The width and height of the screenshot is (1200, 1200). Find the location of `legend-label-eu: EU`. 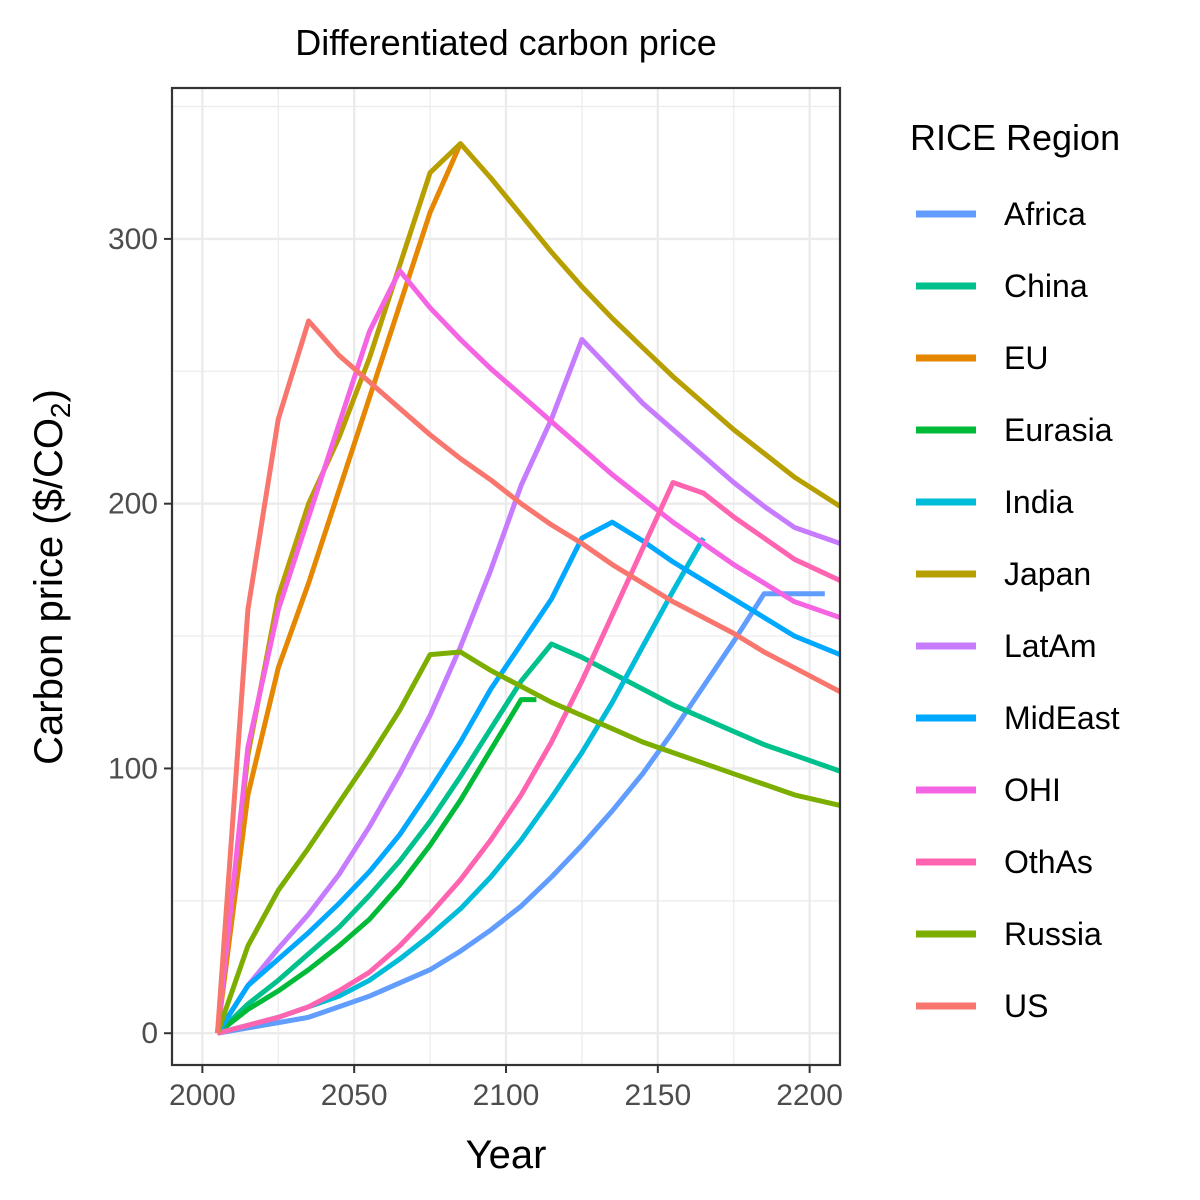

legend-label-eu: EU is located at coordinates (1026, 358).